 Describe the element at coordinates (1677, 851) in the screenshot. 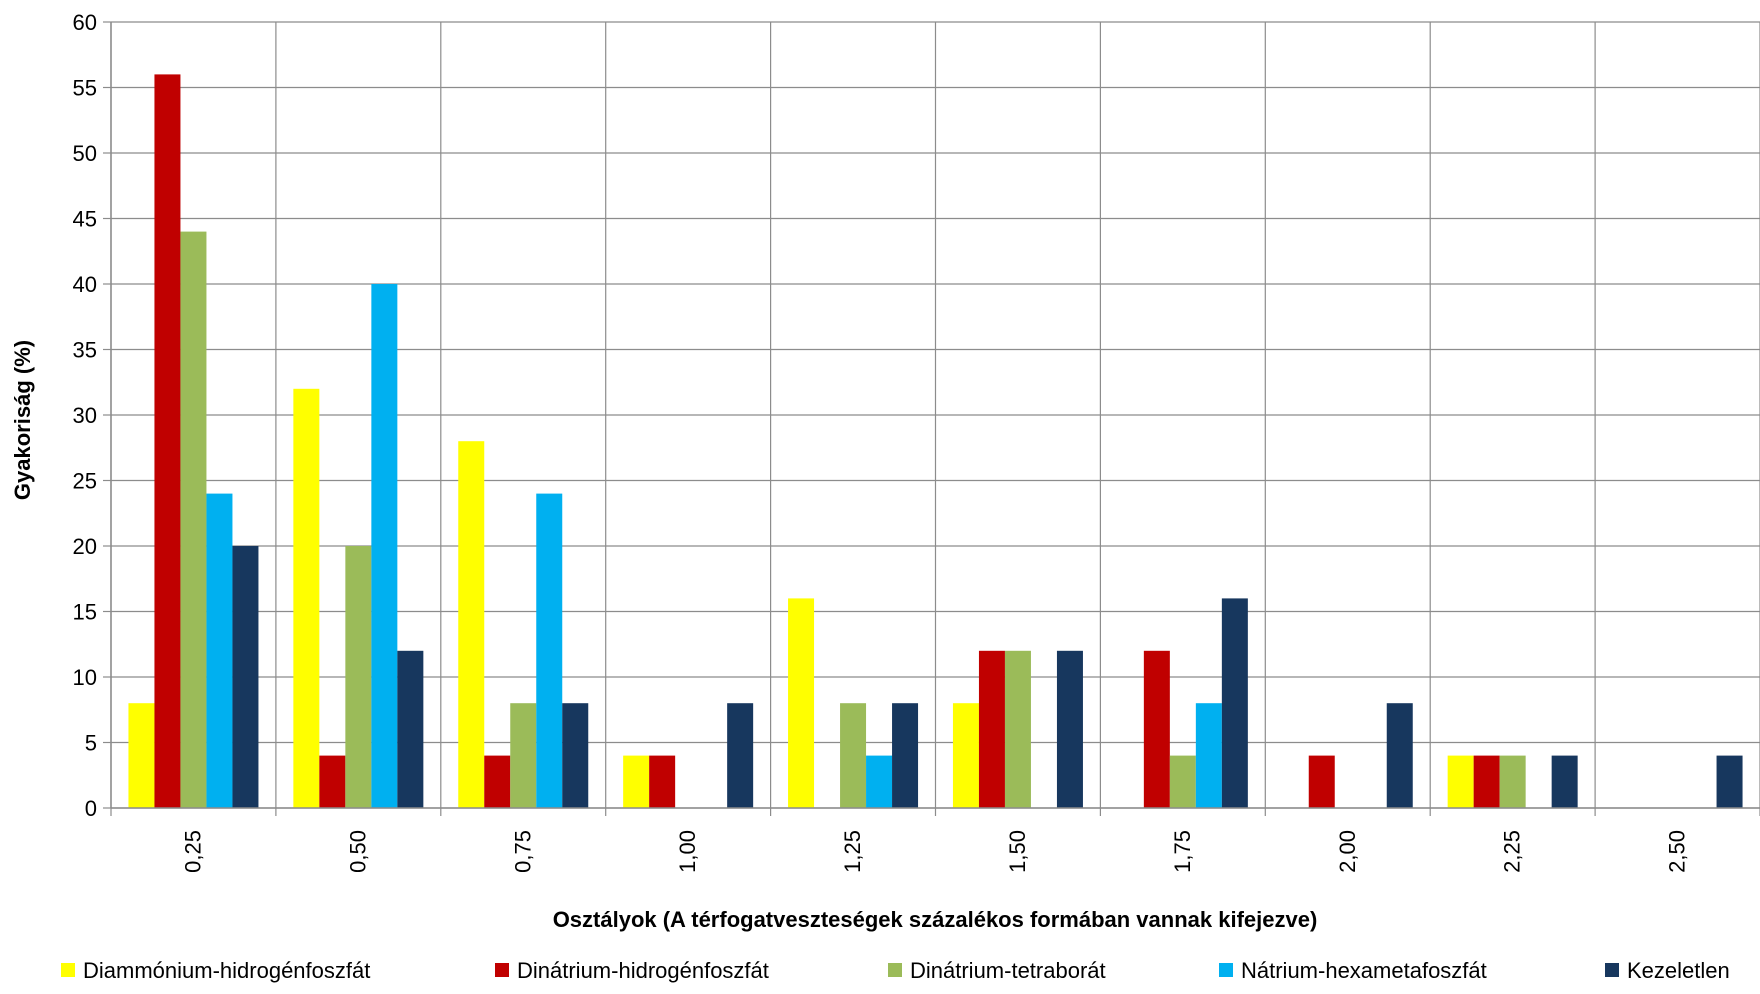

I see `x-tick-label: 2,50` at that location.